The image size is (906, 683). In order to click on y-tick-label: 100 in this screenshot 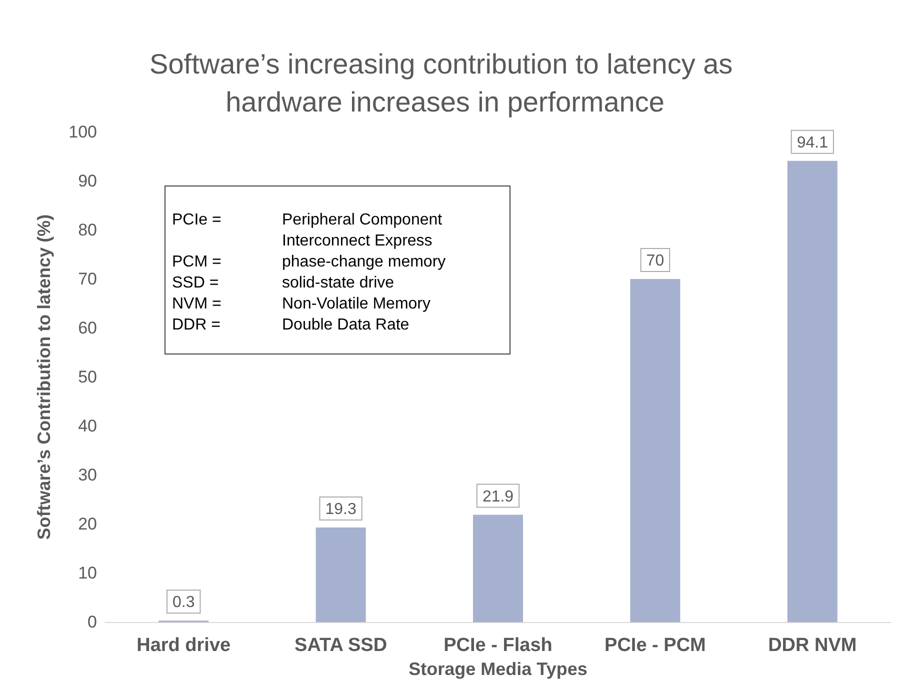, I will do `click(82, 132)`.